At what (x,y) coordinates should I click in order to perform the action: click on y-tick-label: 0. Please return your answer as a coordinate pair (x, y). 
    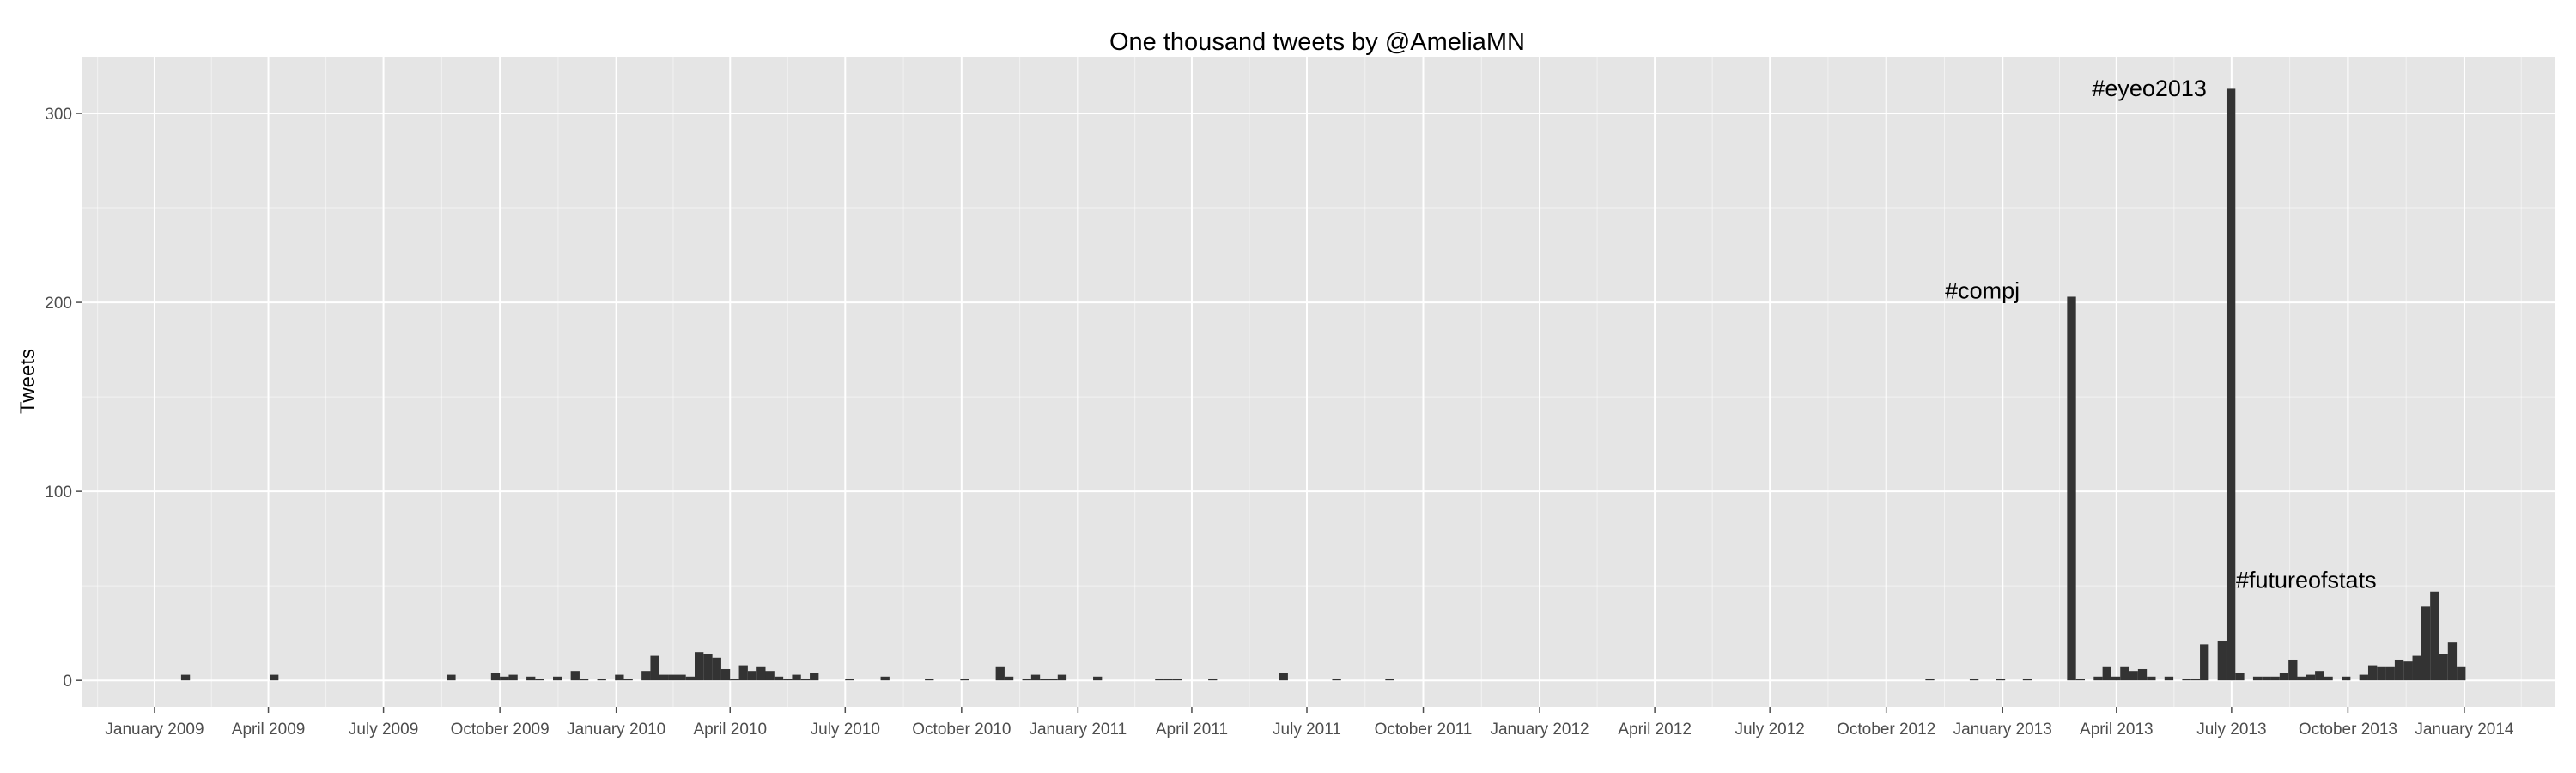
    Looking at the image, I should click on (67, 682).